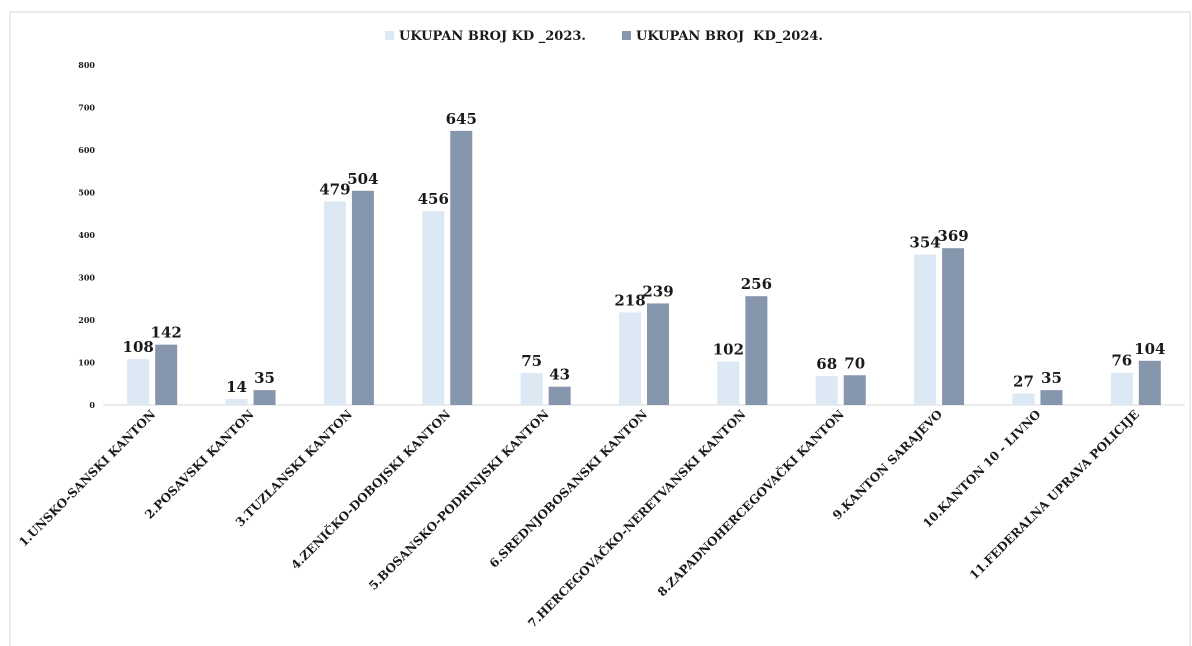 The height and width of the screenshot is (646, 1192). Describe the element at coordinates (199, 464) in the screenshot. I see `x-tick-label: 2.POSAVSKI KANTON` at that location.